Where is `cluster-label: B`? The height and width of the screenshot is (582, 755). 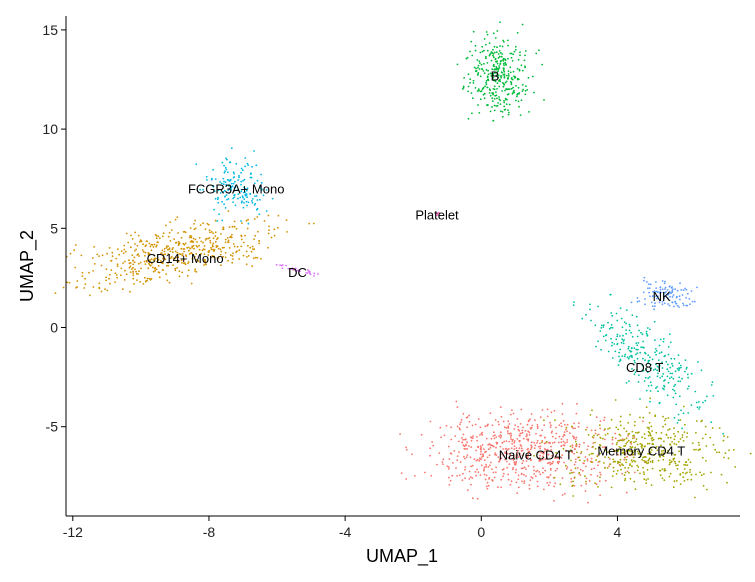
cluster-label: B is located at coordinates (495, 76).